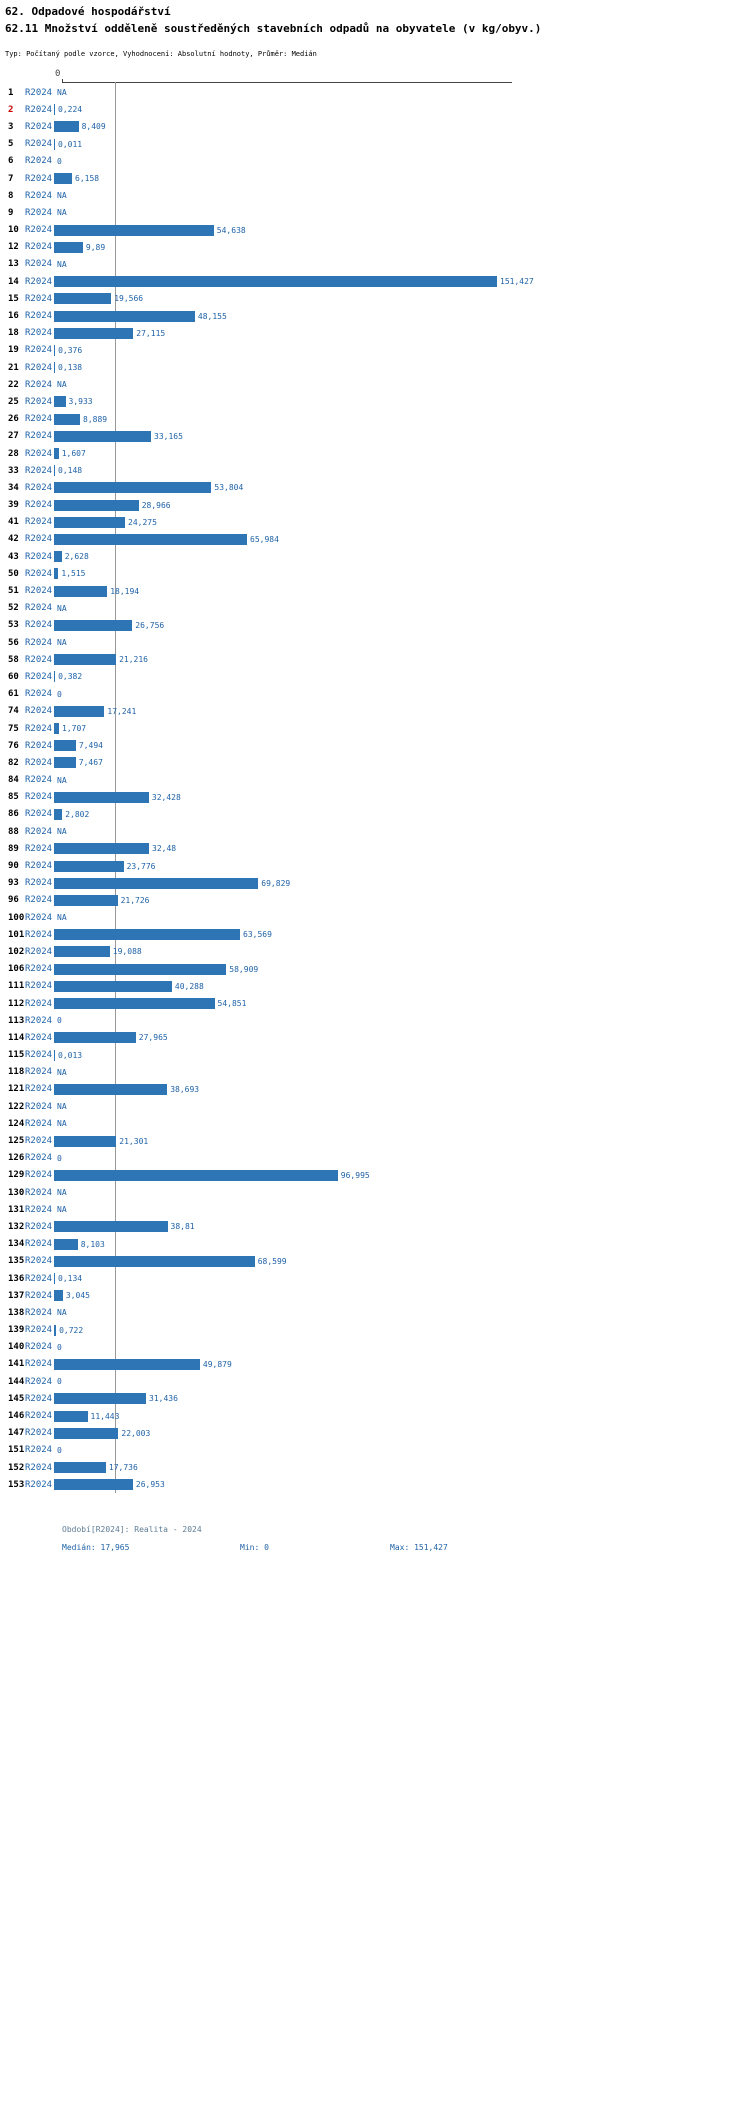 This screenshot has height=2118, width=750. I want to click on bar-area: 49,879, so click(402, 1364).